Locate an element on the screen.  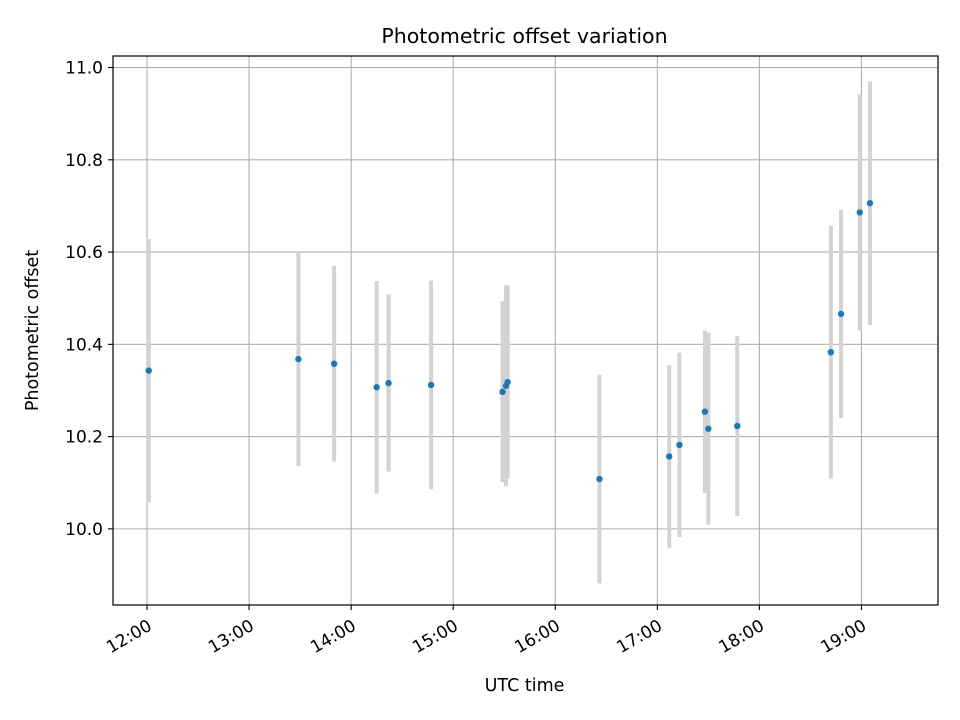
x-axis: 12:00 13:00 14:00 15:00 16:00 17:00 18:00 19:00 is located at coordinates (486, 631).